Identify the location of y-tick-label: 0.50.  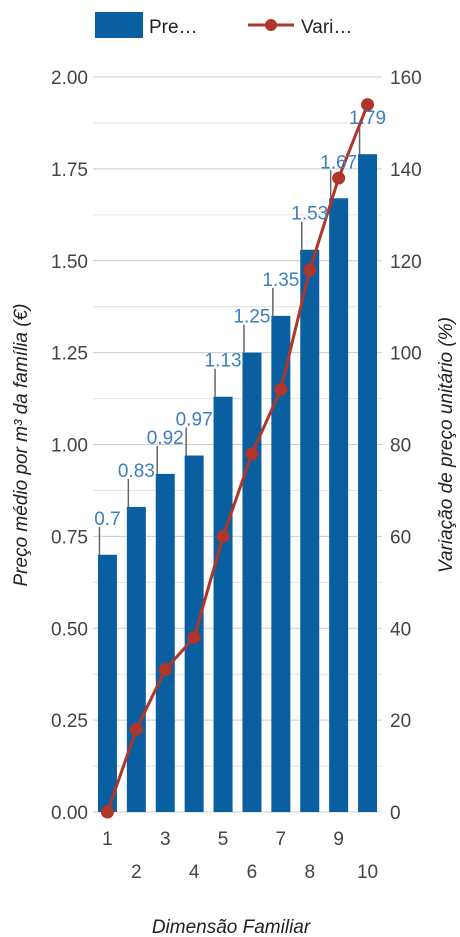
(69, 629).